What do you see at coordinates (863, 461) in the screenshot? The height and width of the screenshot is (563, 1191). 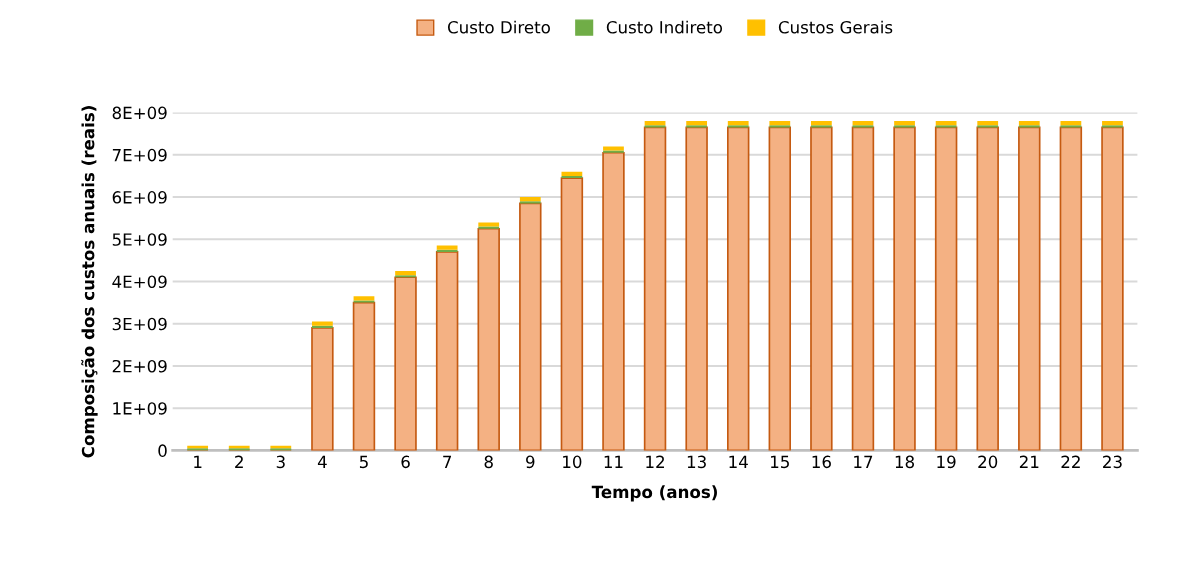 I see `x-tick-label: 17` at bounding box center [863, 461].